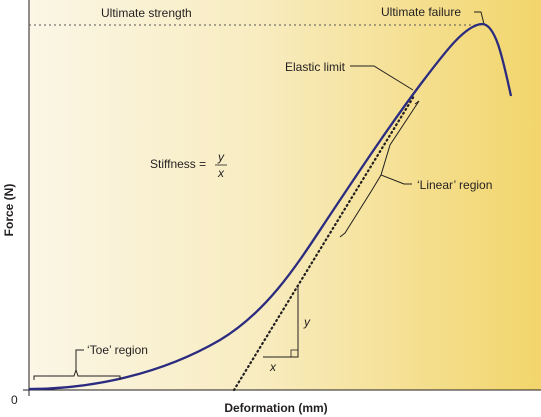 This screenshot has height=417, width=541. Describe the element at coordinates (79, 359) in the screenshot. I see `toe-region-leader` at that location.